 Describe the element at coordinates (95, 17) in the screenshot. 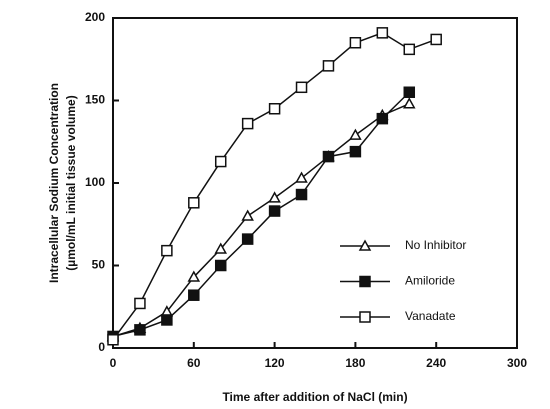

I see `y-tick-label: 200` at that location.